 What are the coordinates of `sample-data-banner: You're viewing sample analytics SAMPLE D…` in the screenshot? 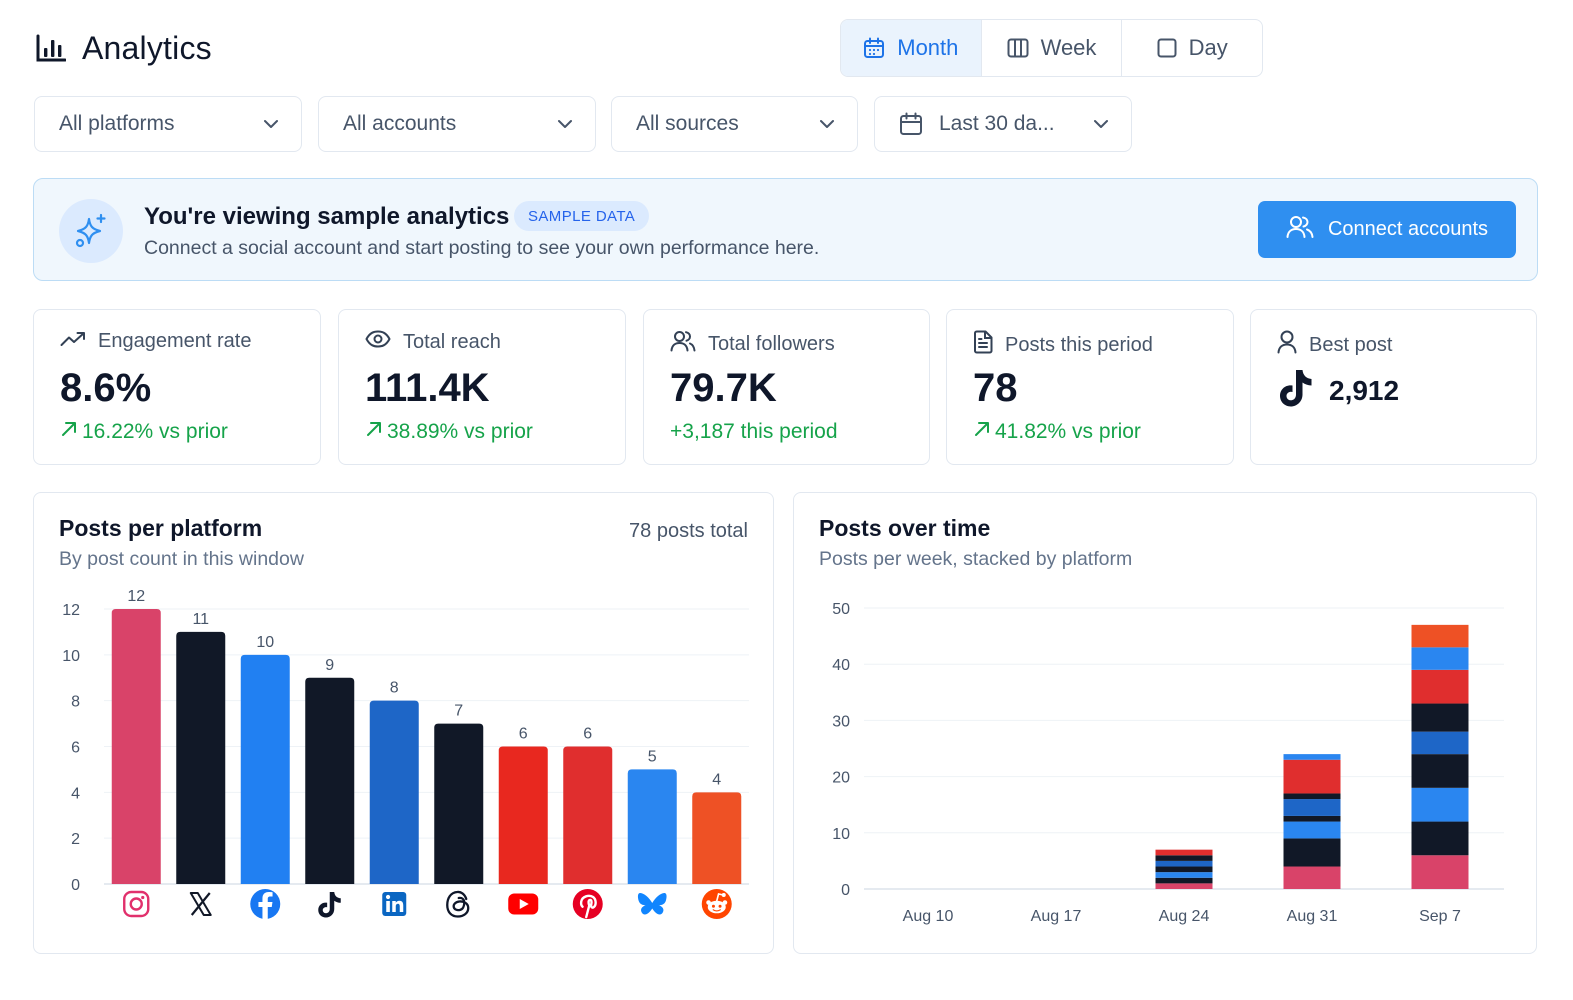 It's located at (785, 229).